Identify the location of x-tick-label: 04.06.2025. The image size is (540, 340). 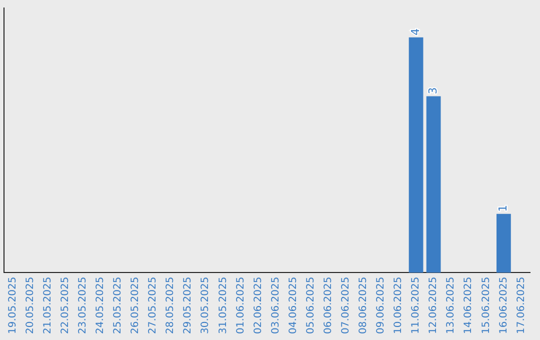
(293, 305).